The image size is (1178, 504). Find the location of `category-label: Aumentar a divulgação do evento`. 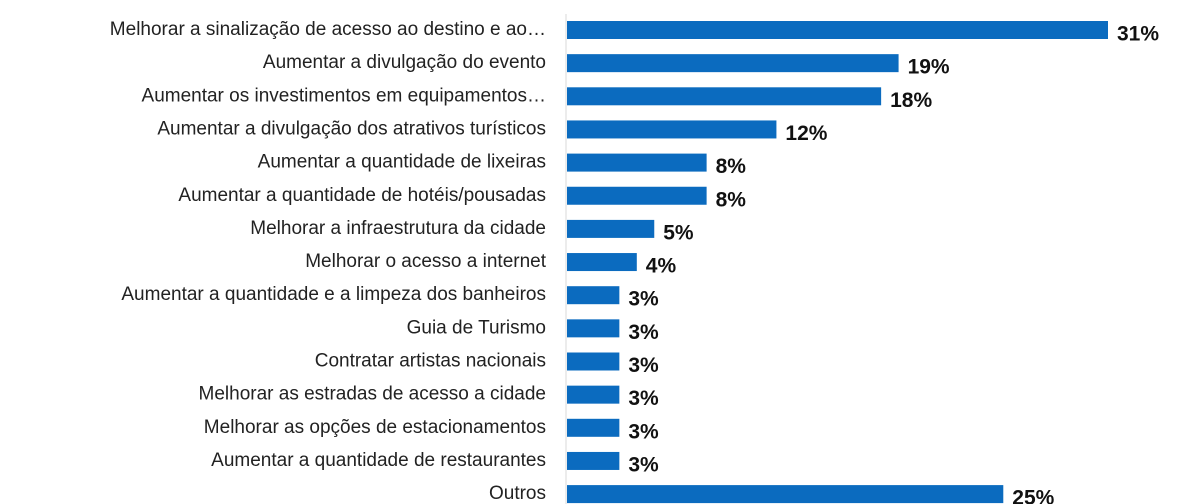

category-label: Aumentar a divulgação do evento is located at coordinates (404, 62).